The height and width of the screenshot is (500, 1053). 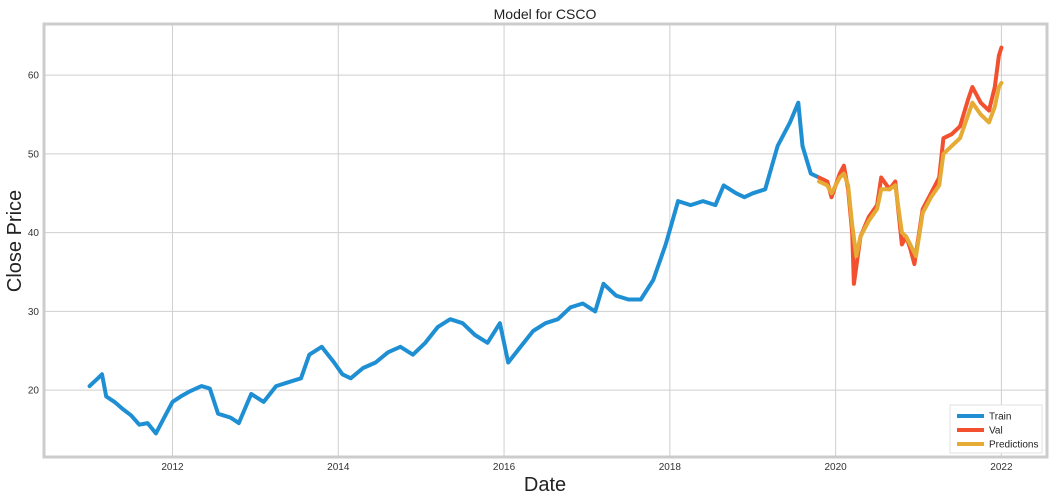 I want to click on y-tick-label: 50, so click(x=34, y=154).